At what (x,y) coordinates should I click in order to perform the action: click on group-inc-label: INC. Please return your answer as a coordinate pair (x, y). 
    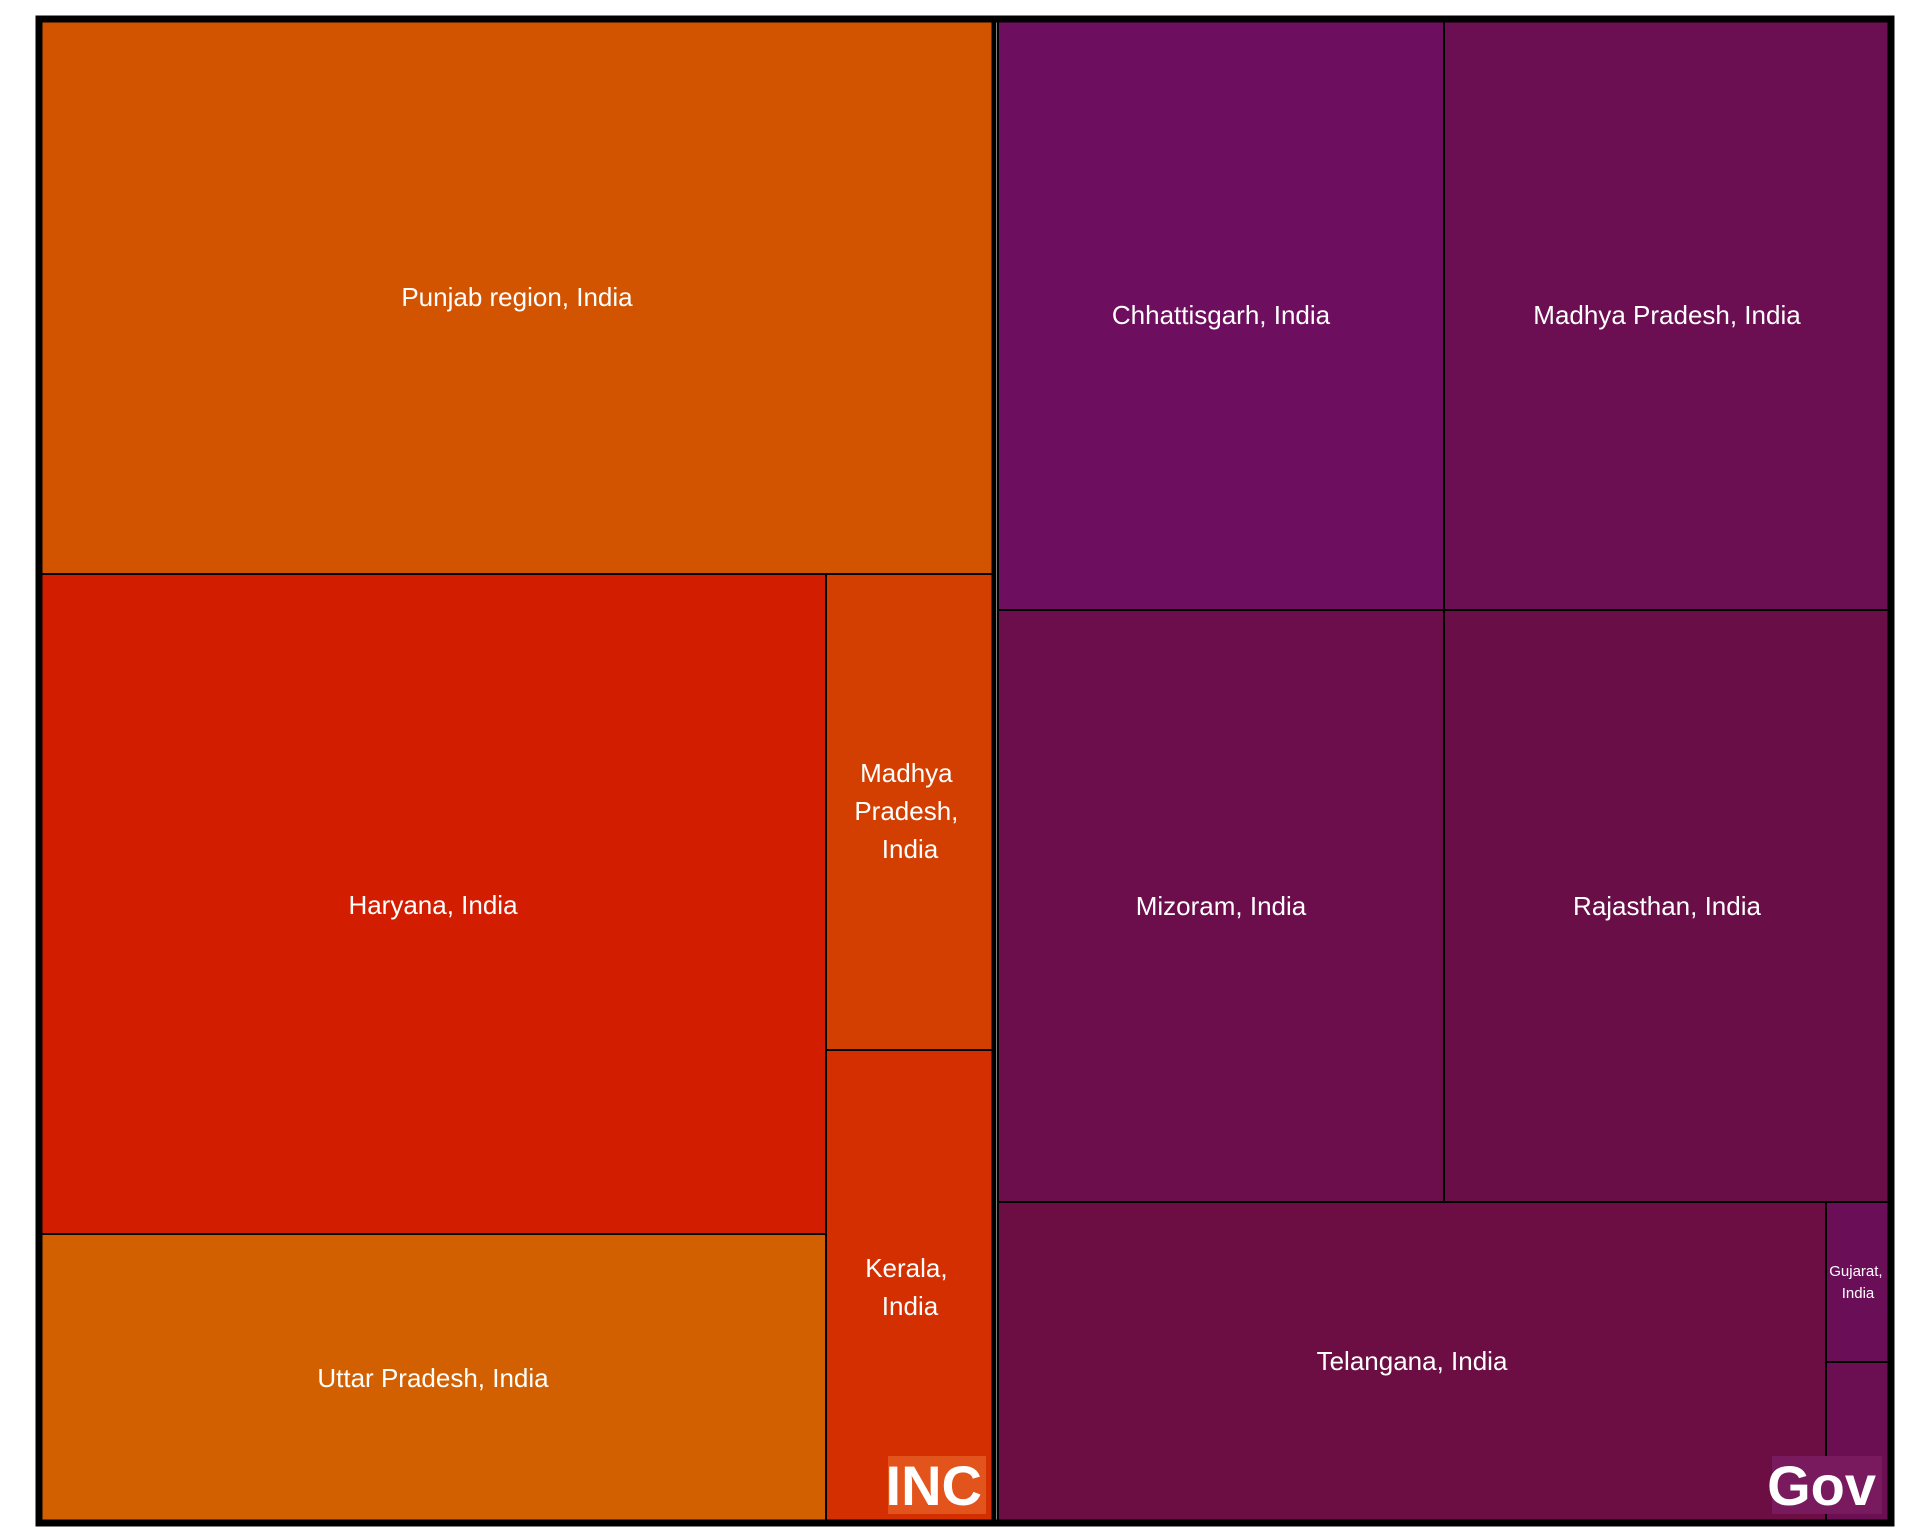
    Looking at the image, I should click on (934, 1485).